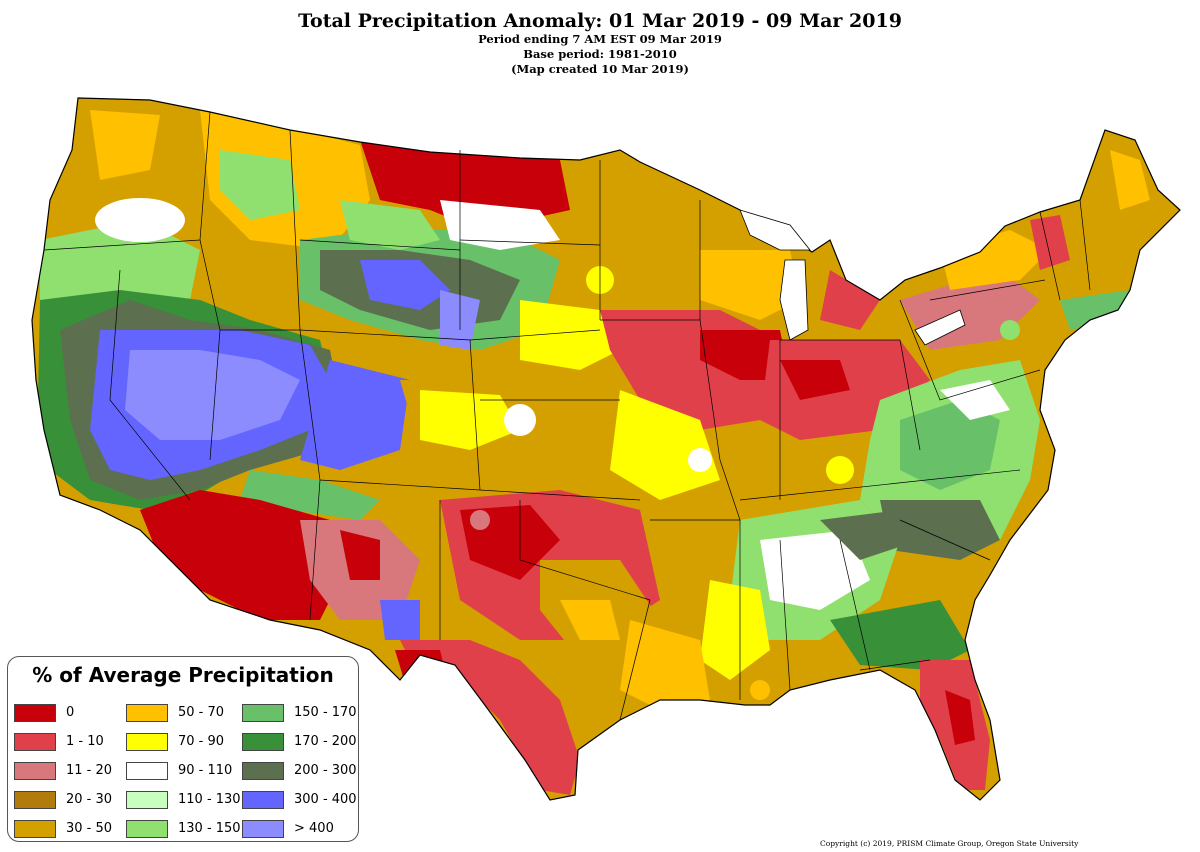 The width and height of the screenshot is (1200, 852). I want to click on legend-label: 70 - 90, so click(201, 741).